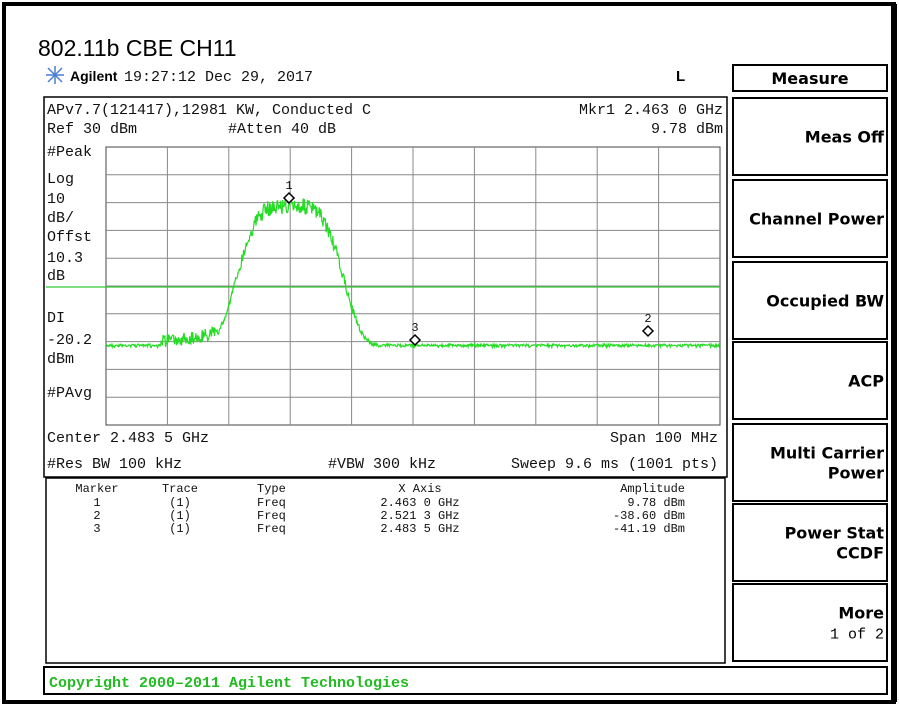  I want to click on table-cell: -38.60 dBm, so click(649, 516).